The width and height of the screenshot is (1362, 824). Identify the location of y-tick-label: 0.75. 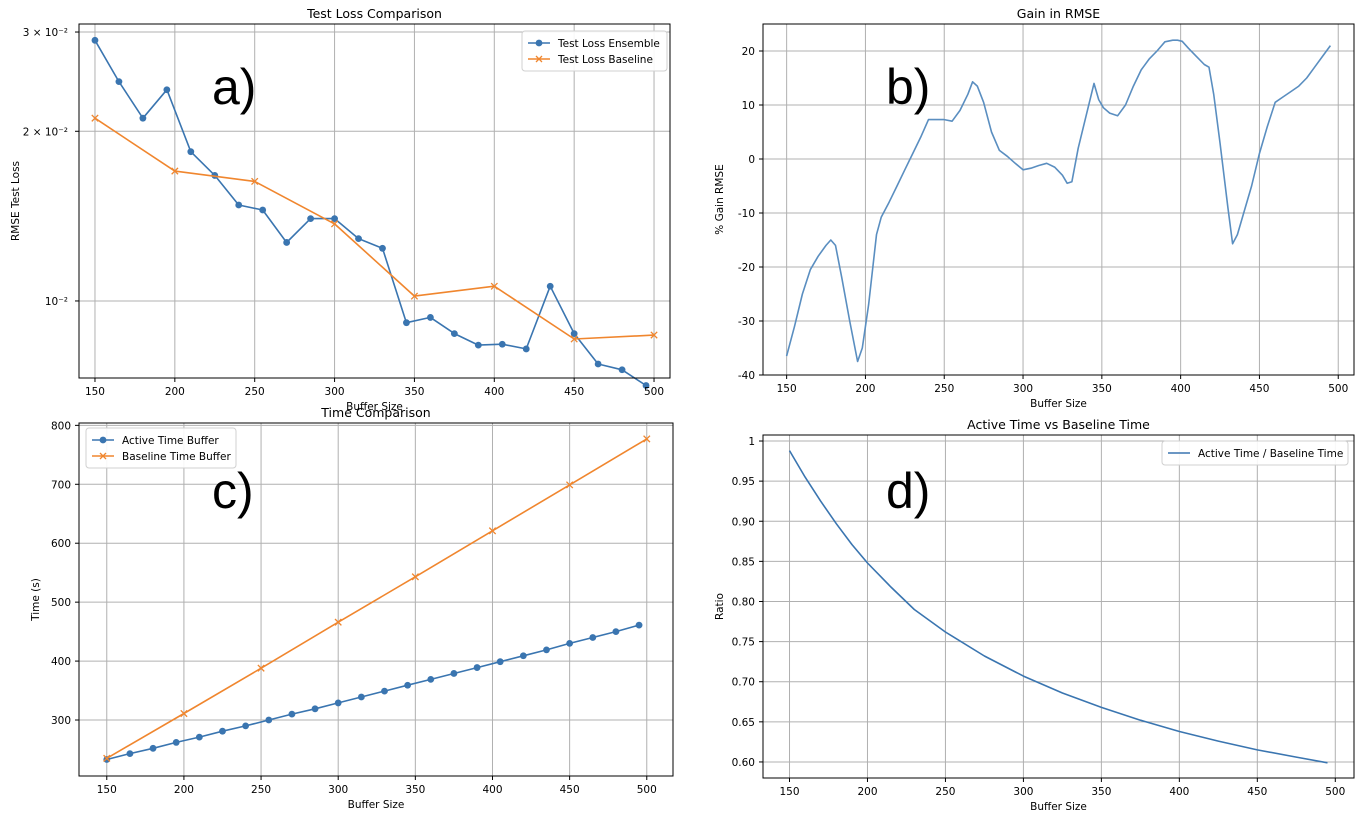
(743, 643).